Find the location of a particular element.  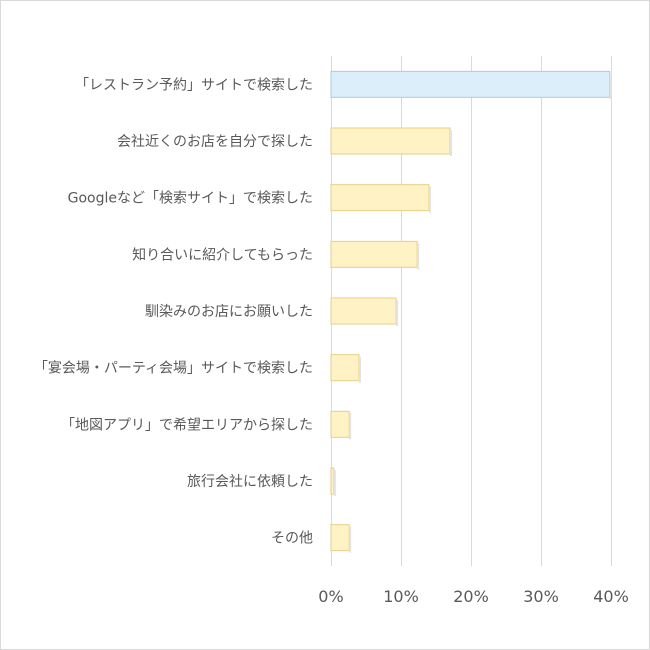

x-tick-label: 0% is located at coordinates (330, 596).